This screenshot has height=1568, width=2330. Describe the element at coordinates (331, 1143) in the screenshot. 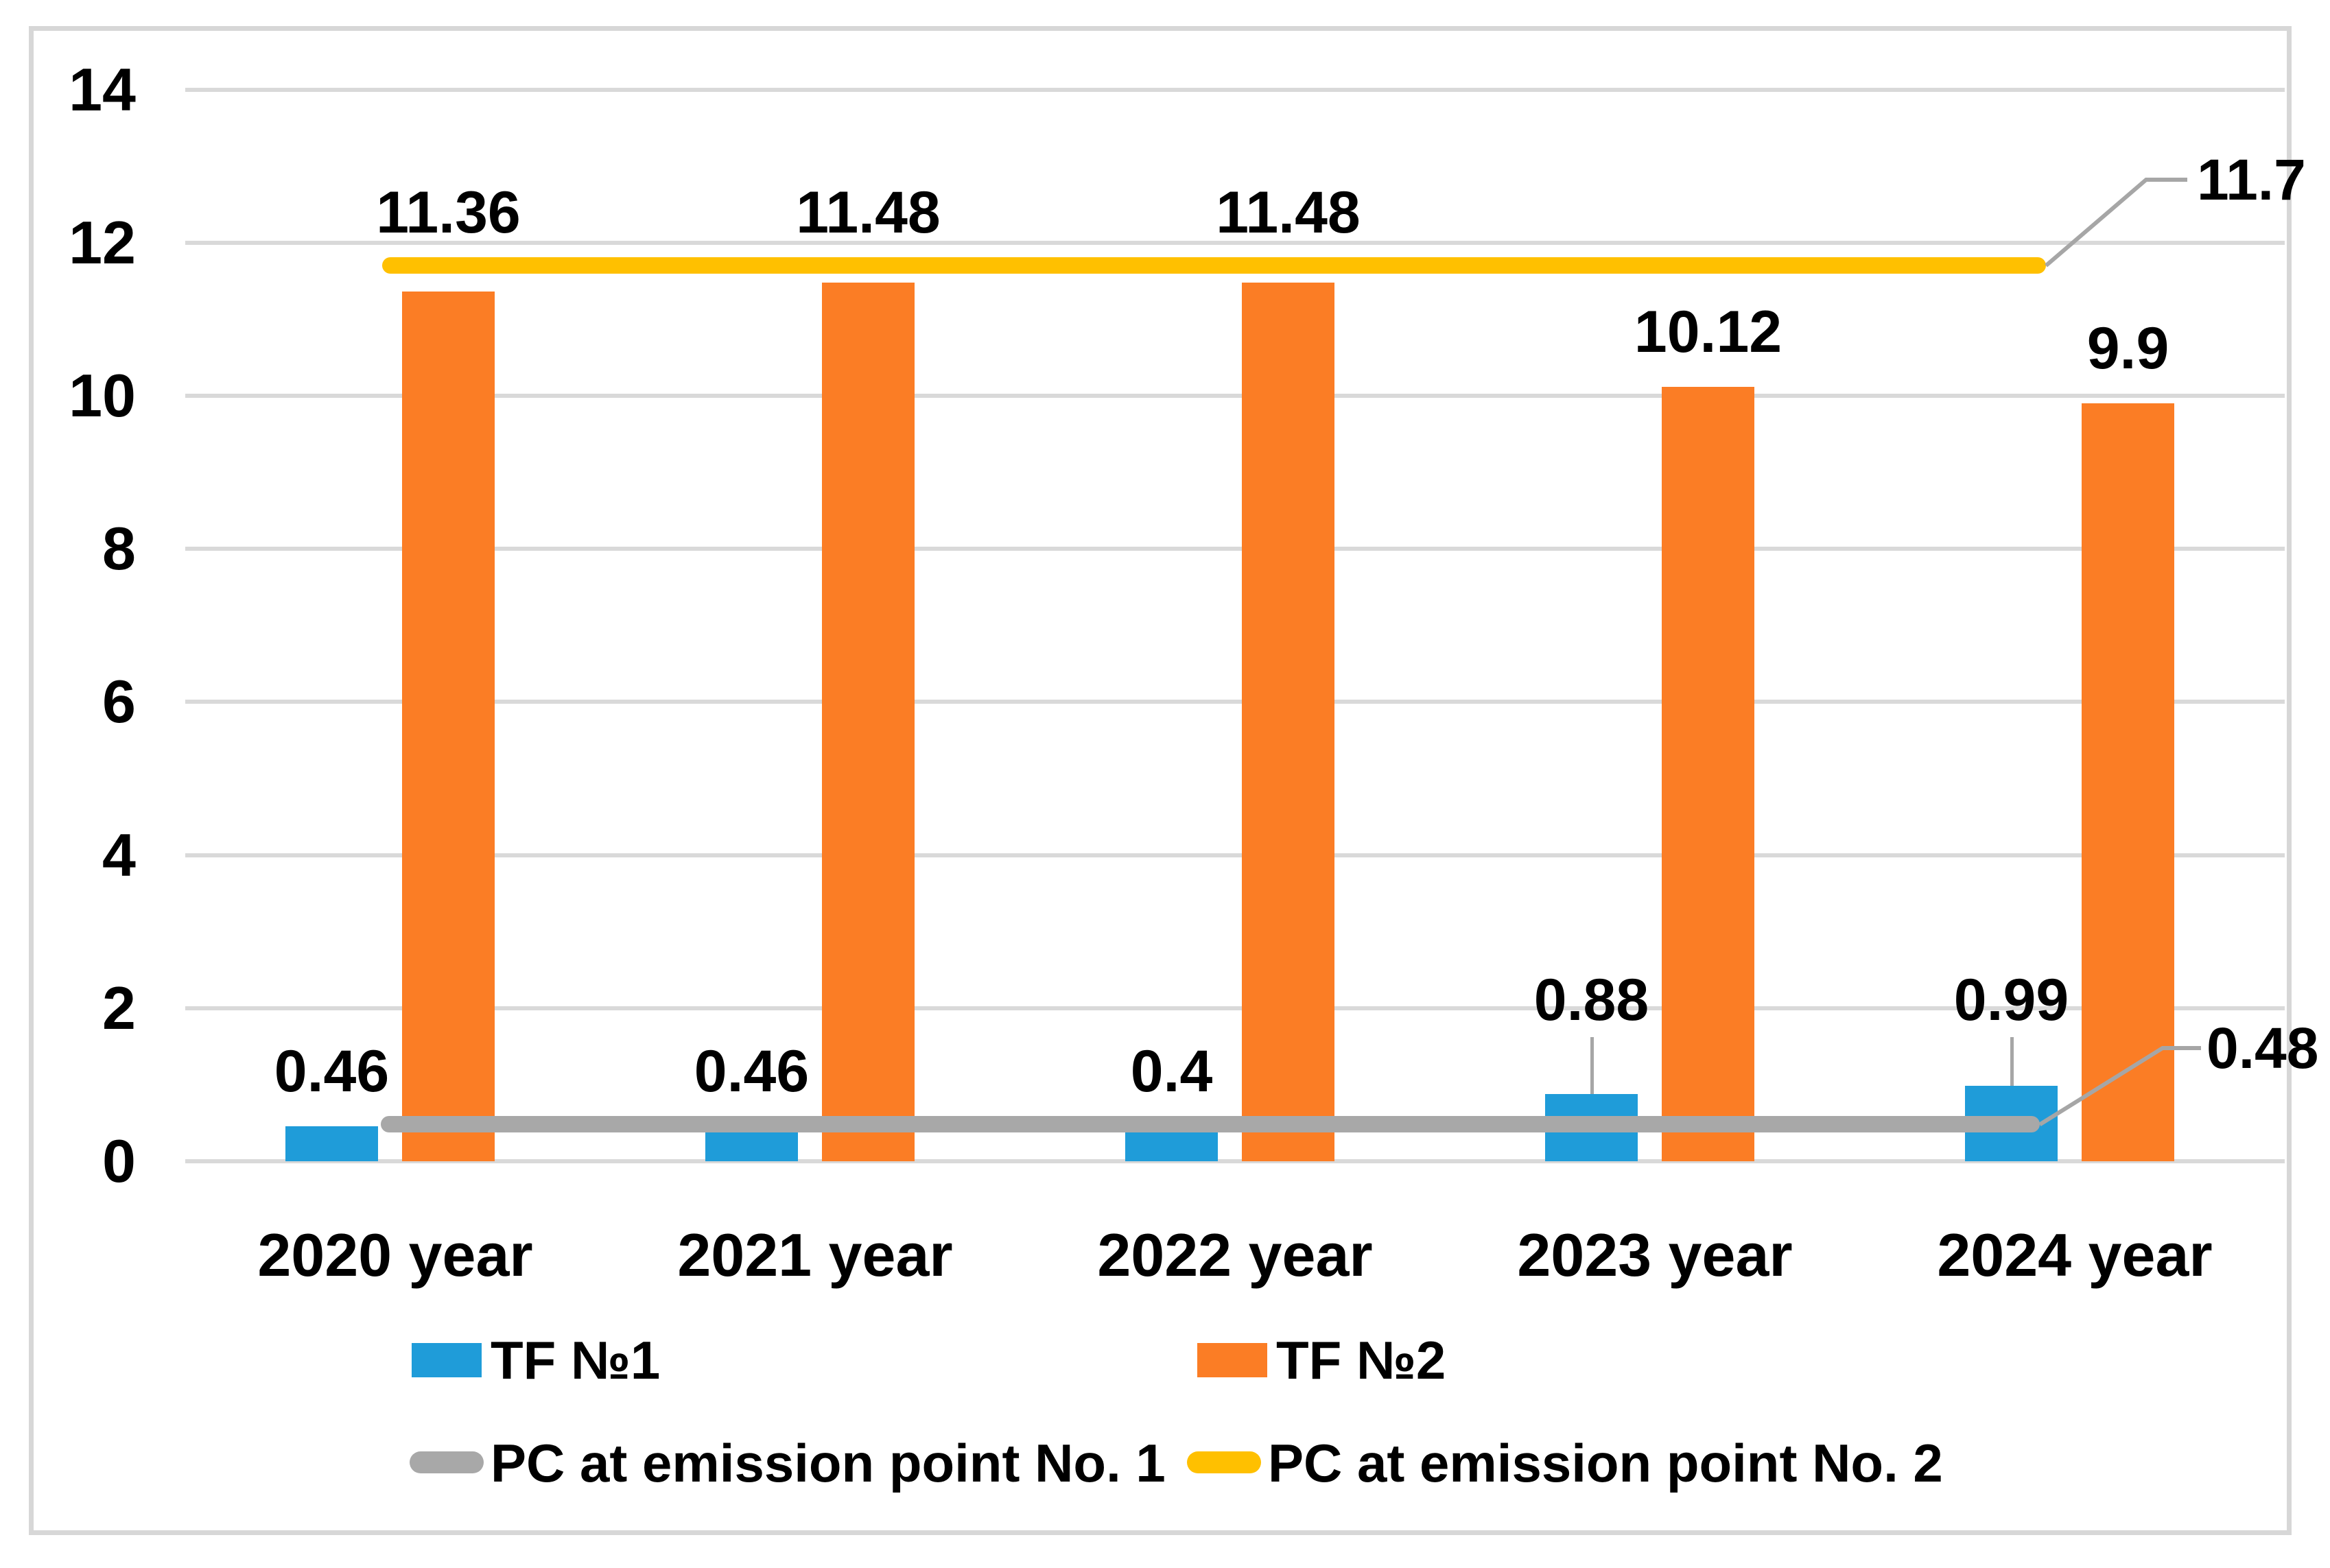

I see `bar-tf1-2020` at that location.